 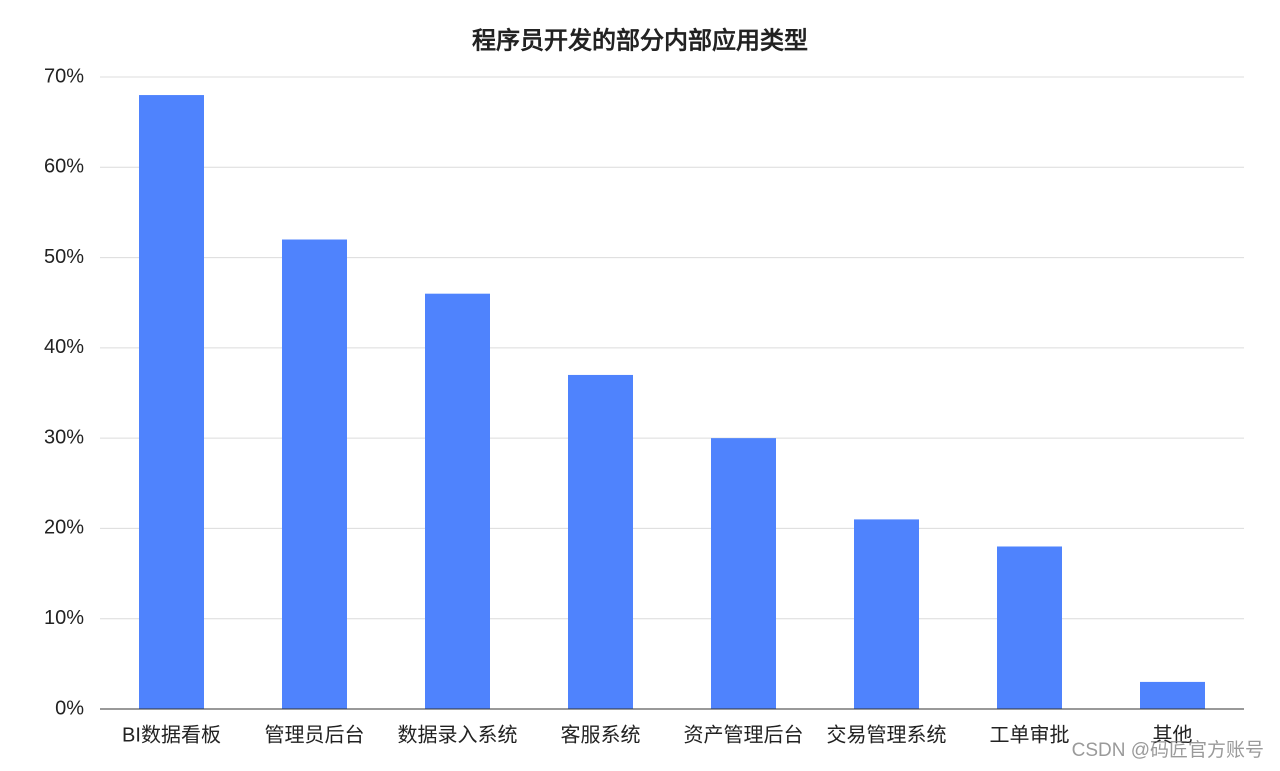 What do you see at coordinates (64, 347) in the screenshot?
I see `y-tick-label: 40%` at bounding box center [64, 347].